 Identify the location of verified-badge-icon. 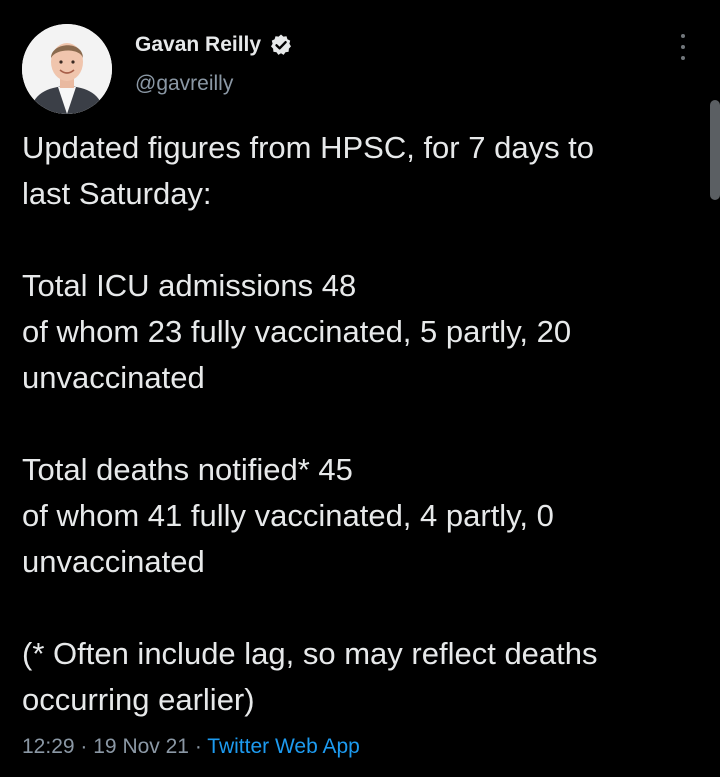
(281, 45).